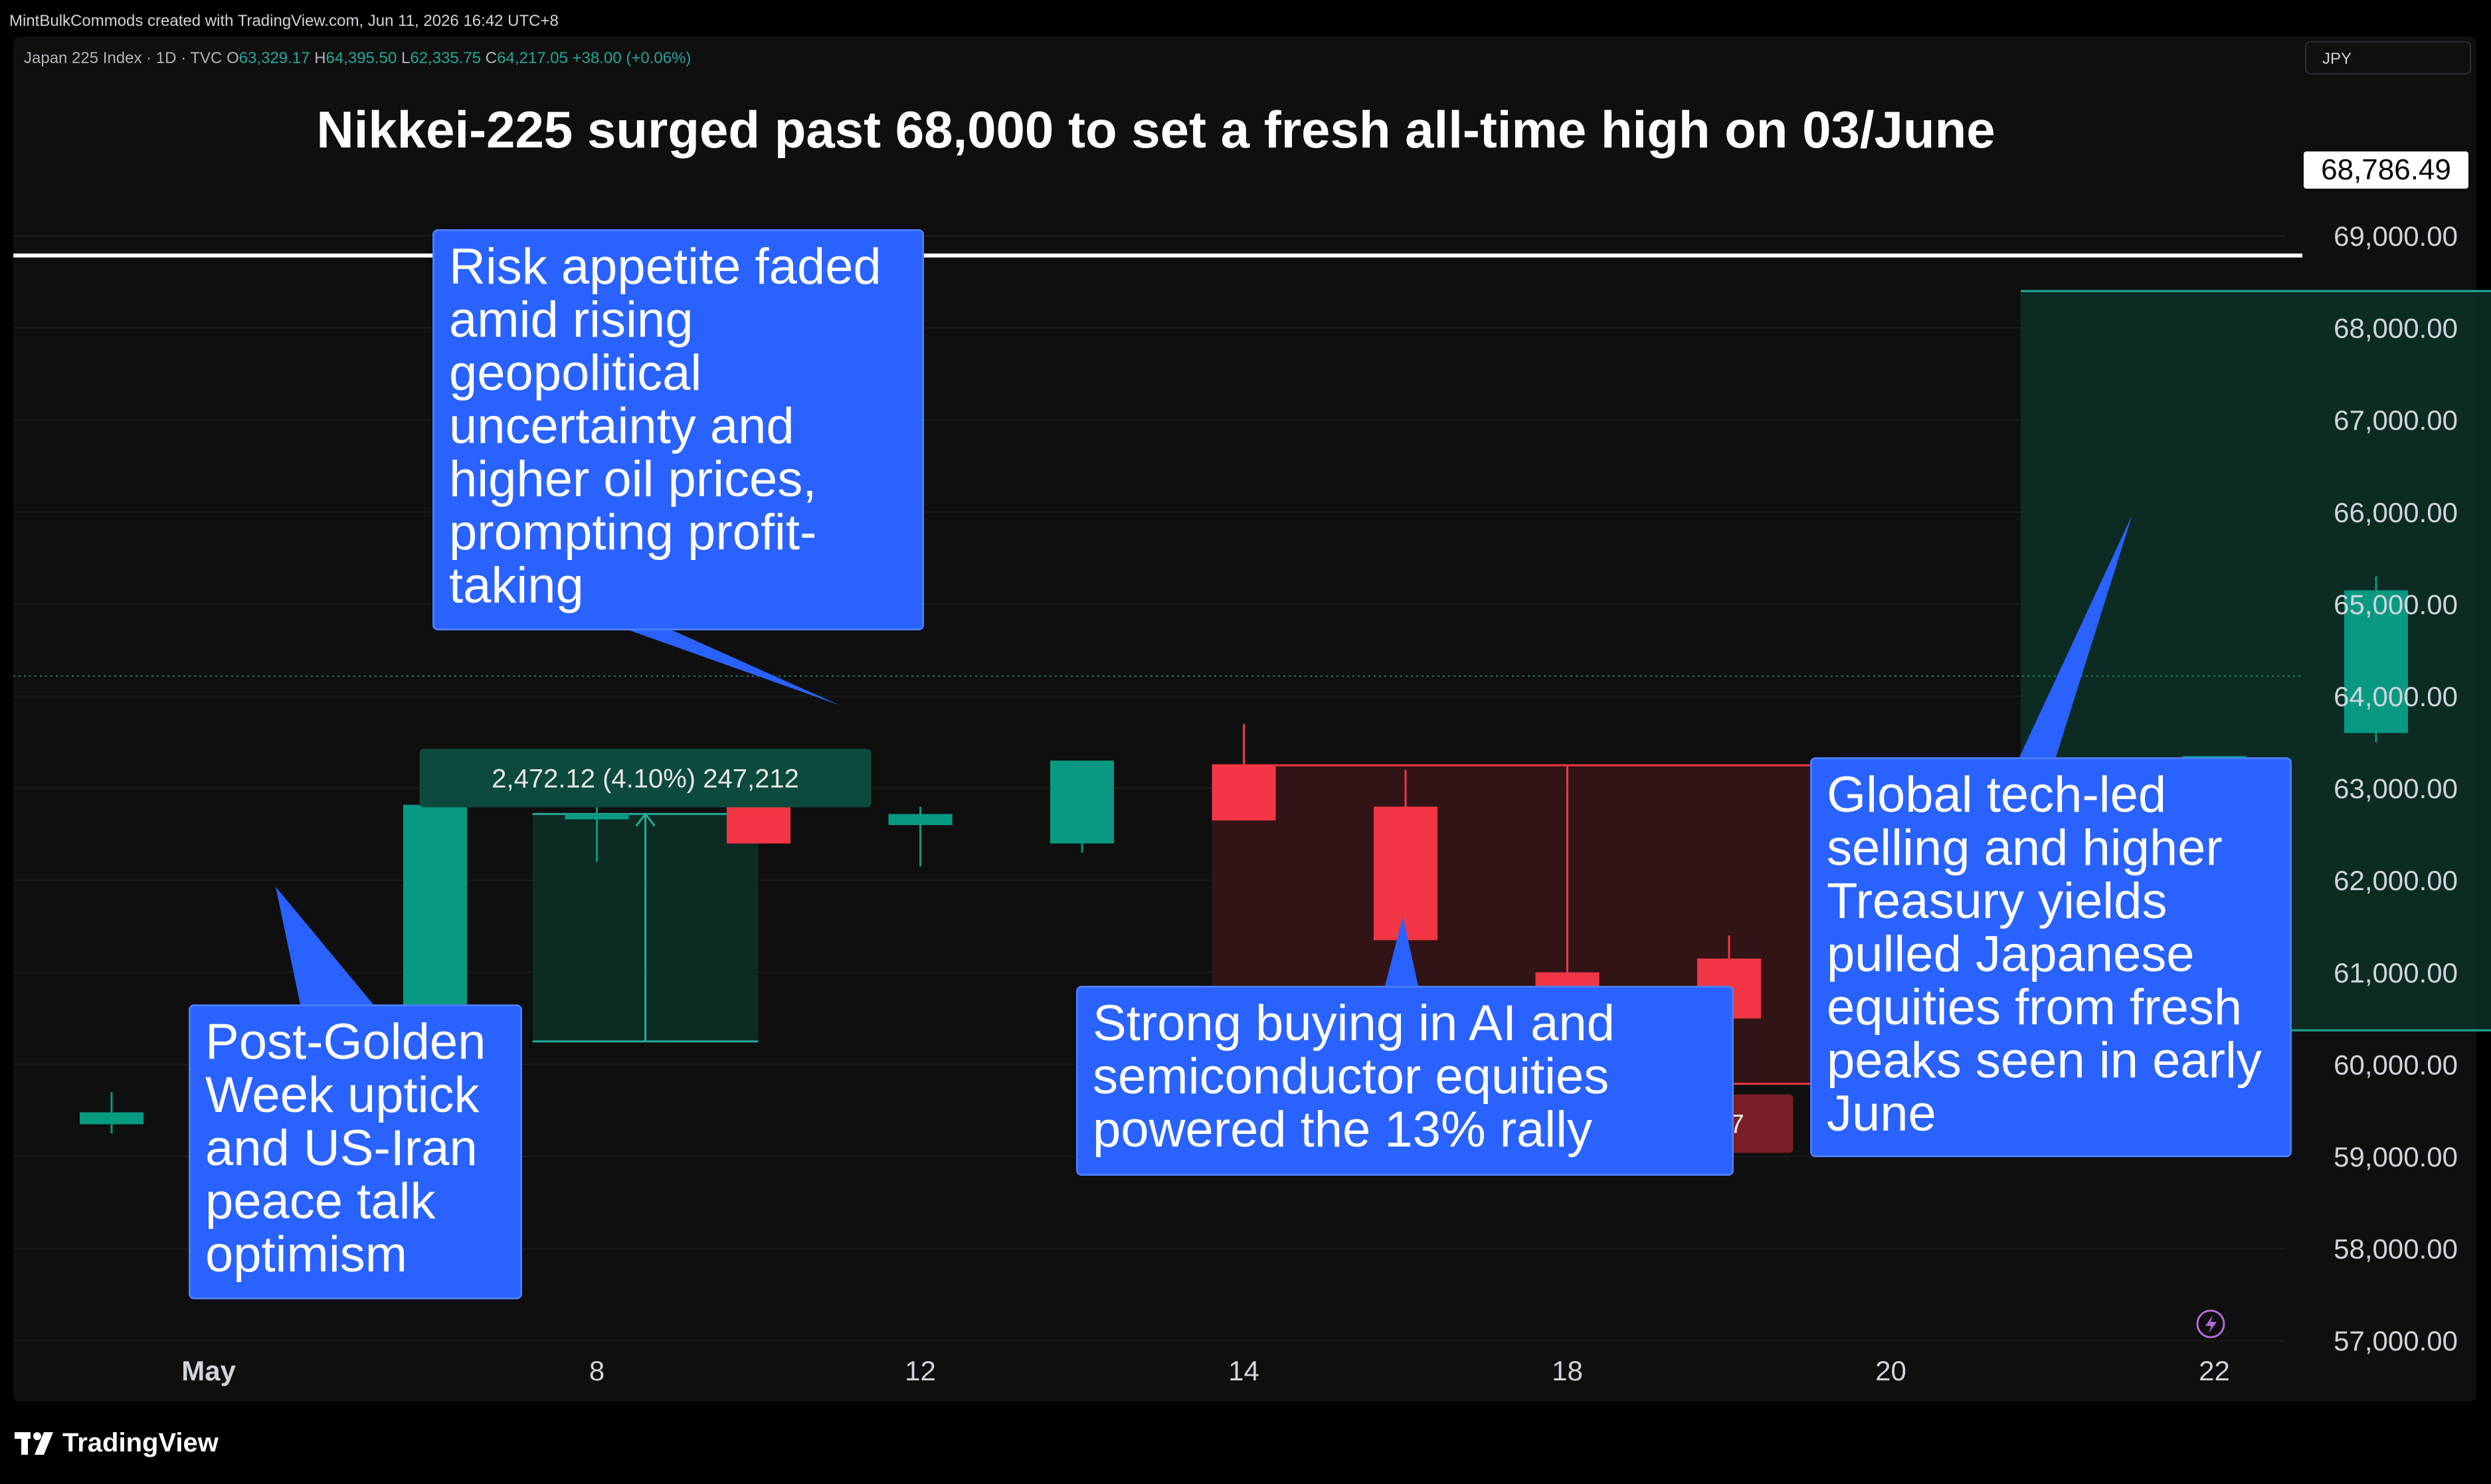 This screenshot has height=1484, width=2491. I want to click on currency-selector: JPY, so click(2388, 58).